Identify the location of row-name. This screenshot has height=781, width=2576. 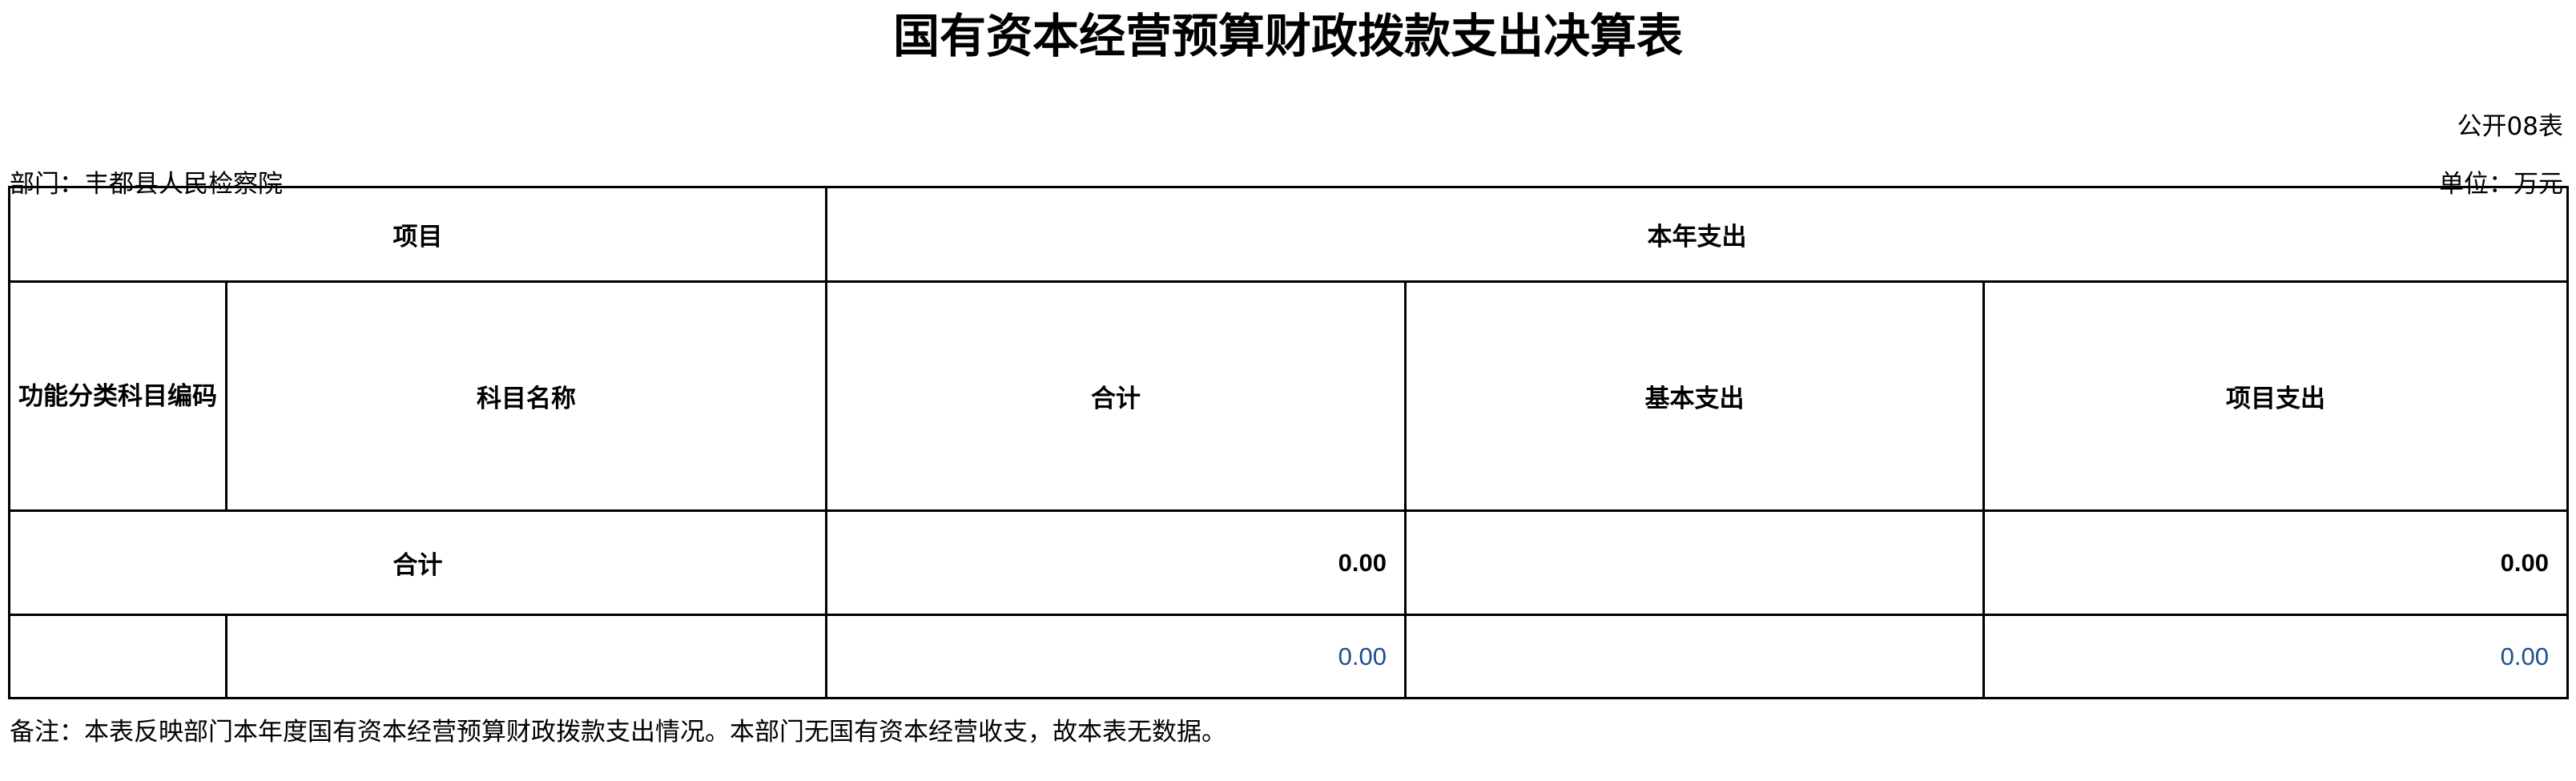
(526, 656).